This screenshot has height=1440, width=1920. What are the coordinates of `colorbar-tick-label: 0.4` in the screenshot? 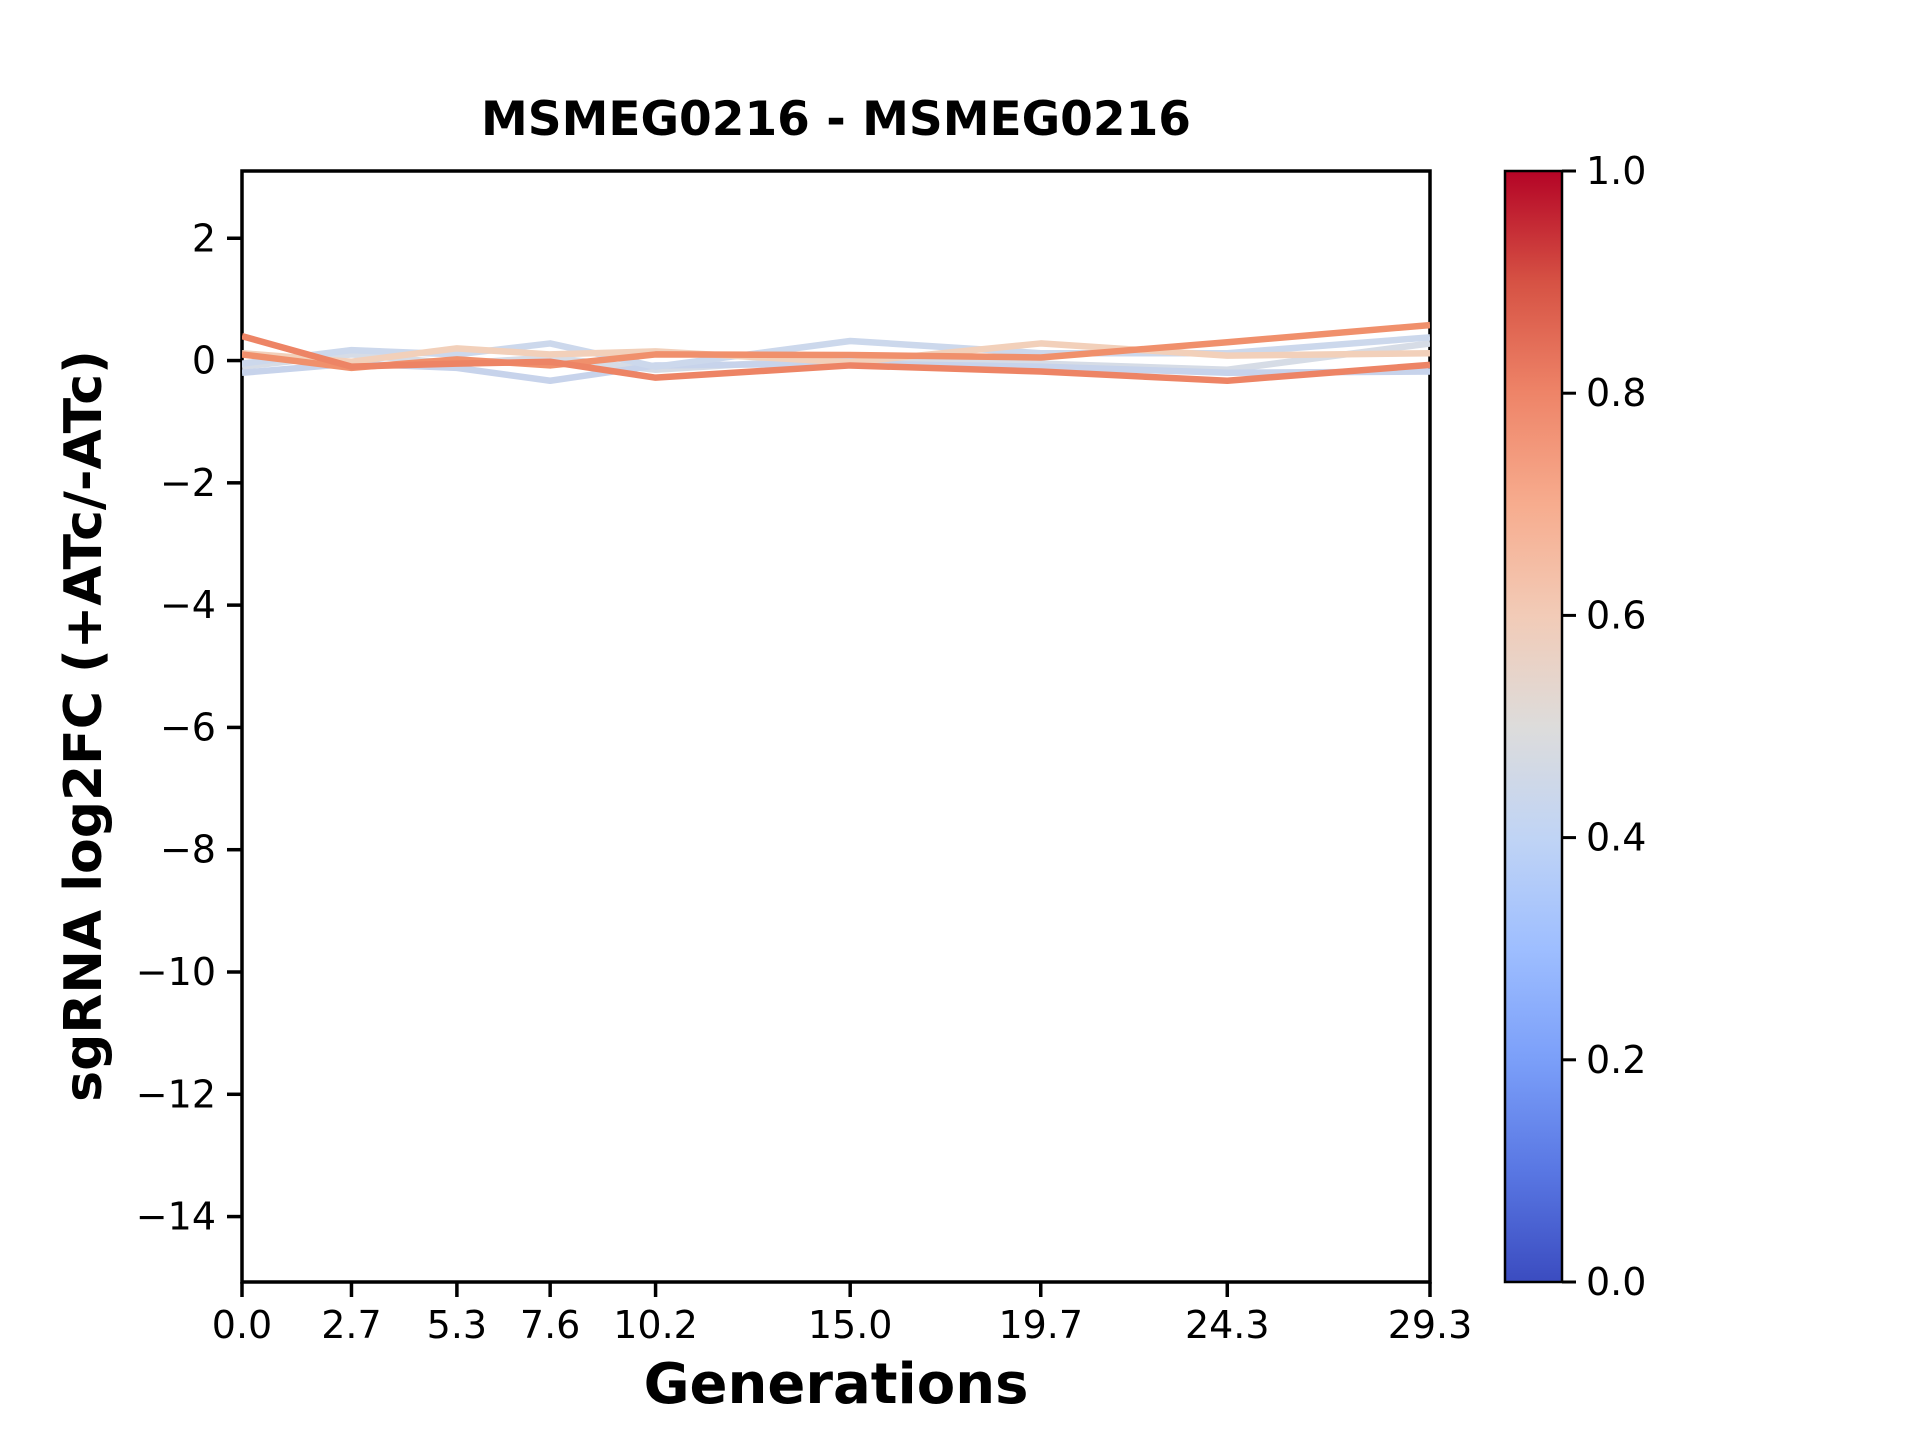 It's located at (1616, 838).